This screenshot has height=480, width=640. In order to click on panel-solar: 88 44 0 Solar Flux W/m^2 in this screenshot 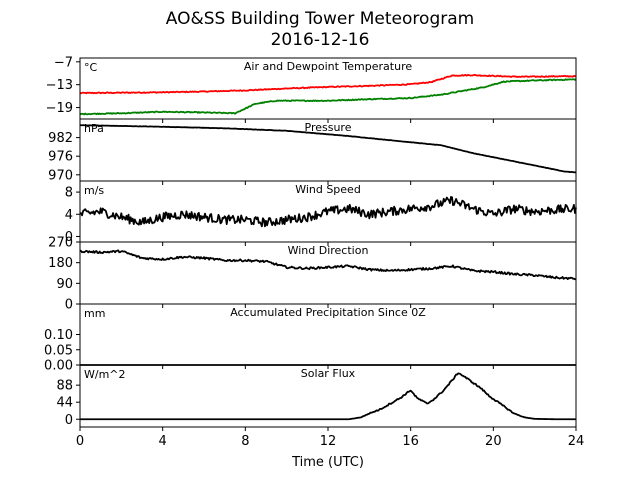, I will do `click(316, 397)`.